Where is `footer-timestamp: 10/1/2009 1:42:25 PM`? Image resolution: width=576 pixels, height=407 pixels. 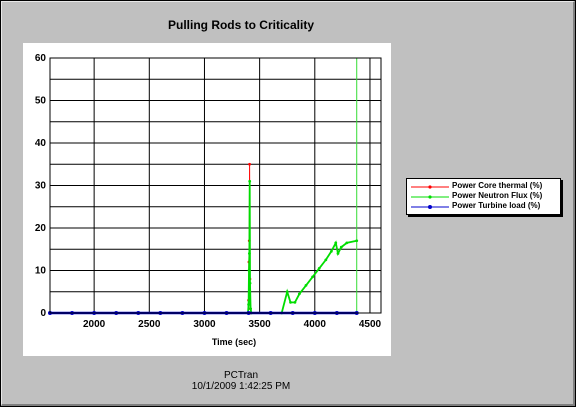
footer-timestamp: 10/1/2009 1:42:25 PM is located at coordinates (241, 386).